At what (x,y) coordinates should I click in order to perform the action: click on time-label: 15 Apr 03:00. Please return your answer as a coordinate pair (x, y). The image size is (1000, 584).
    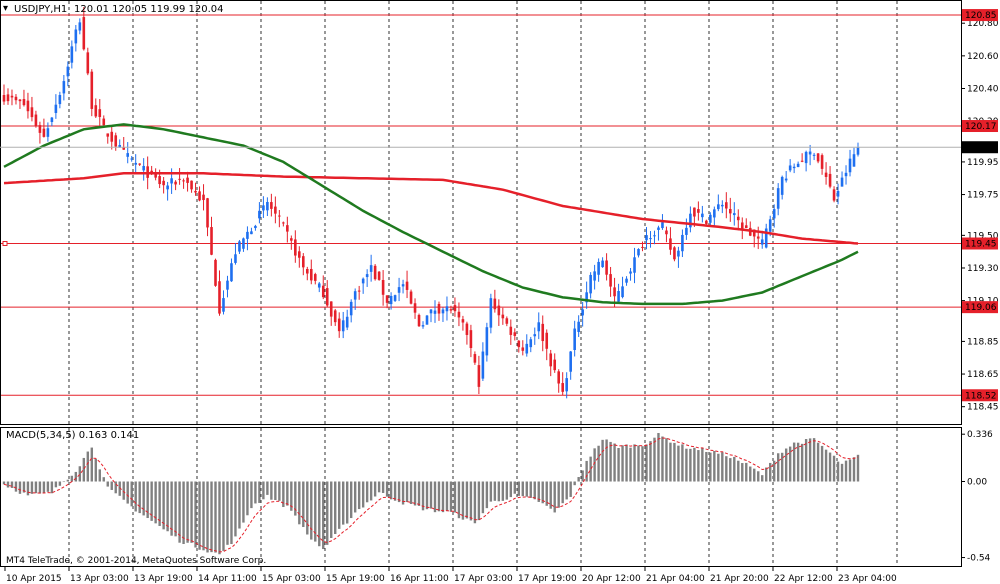
    Looking at the image, I should click on (291, 579).